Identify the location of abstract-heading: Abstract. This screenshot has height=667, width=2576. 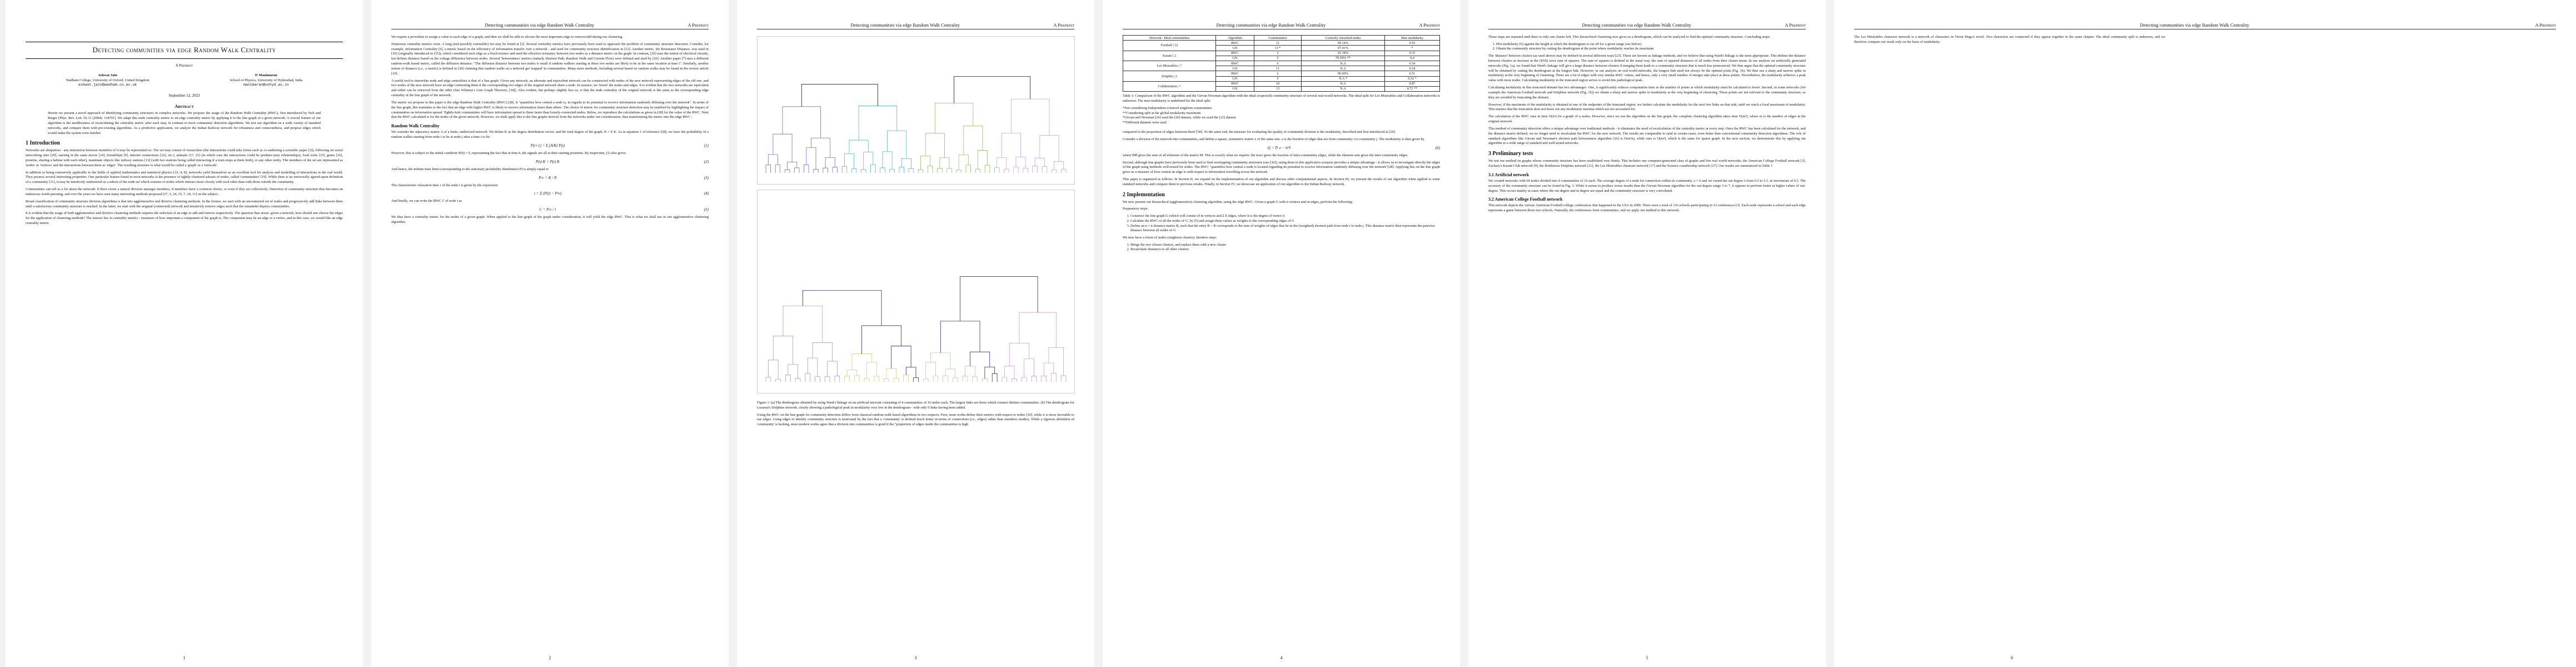
(184, 106).